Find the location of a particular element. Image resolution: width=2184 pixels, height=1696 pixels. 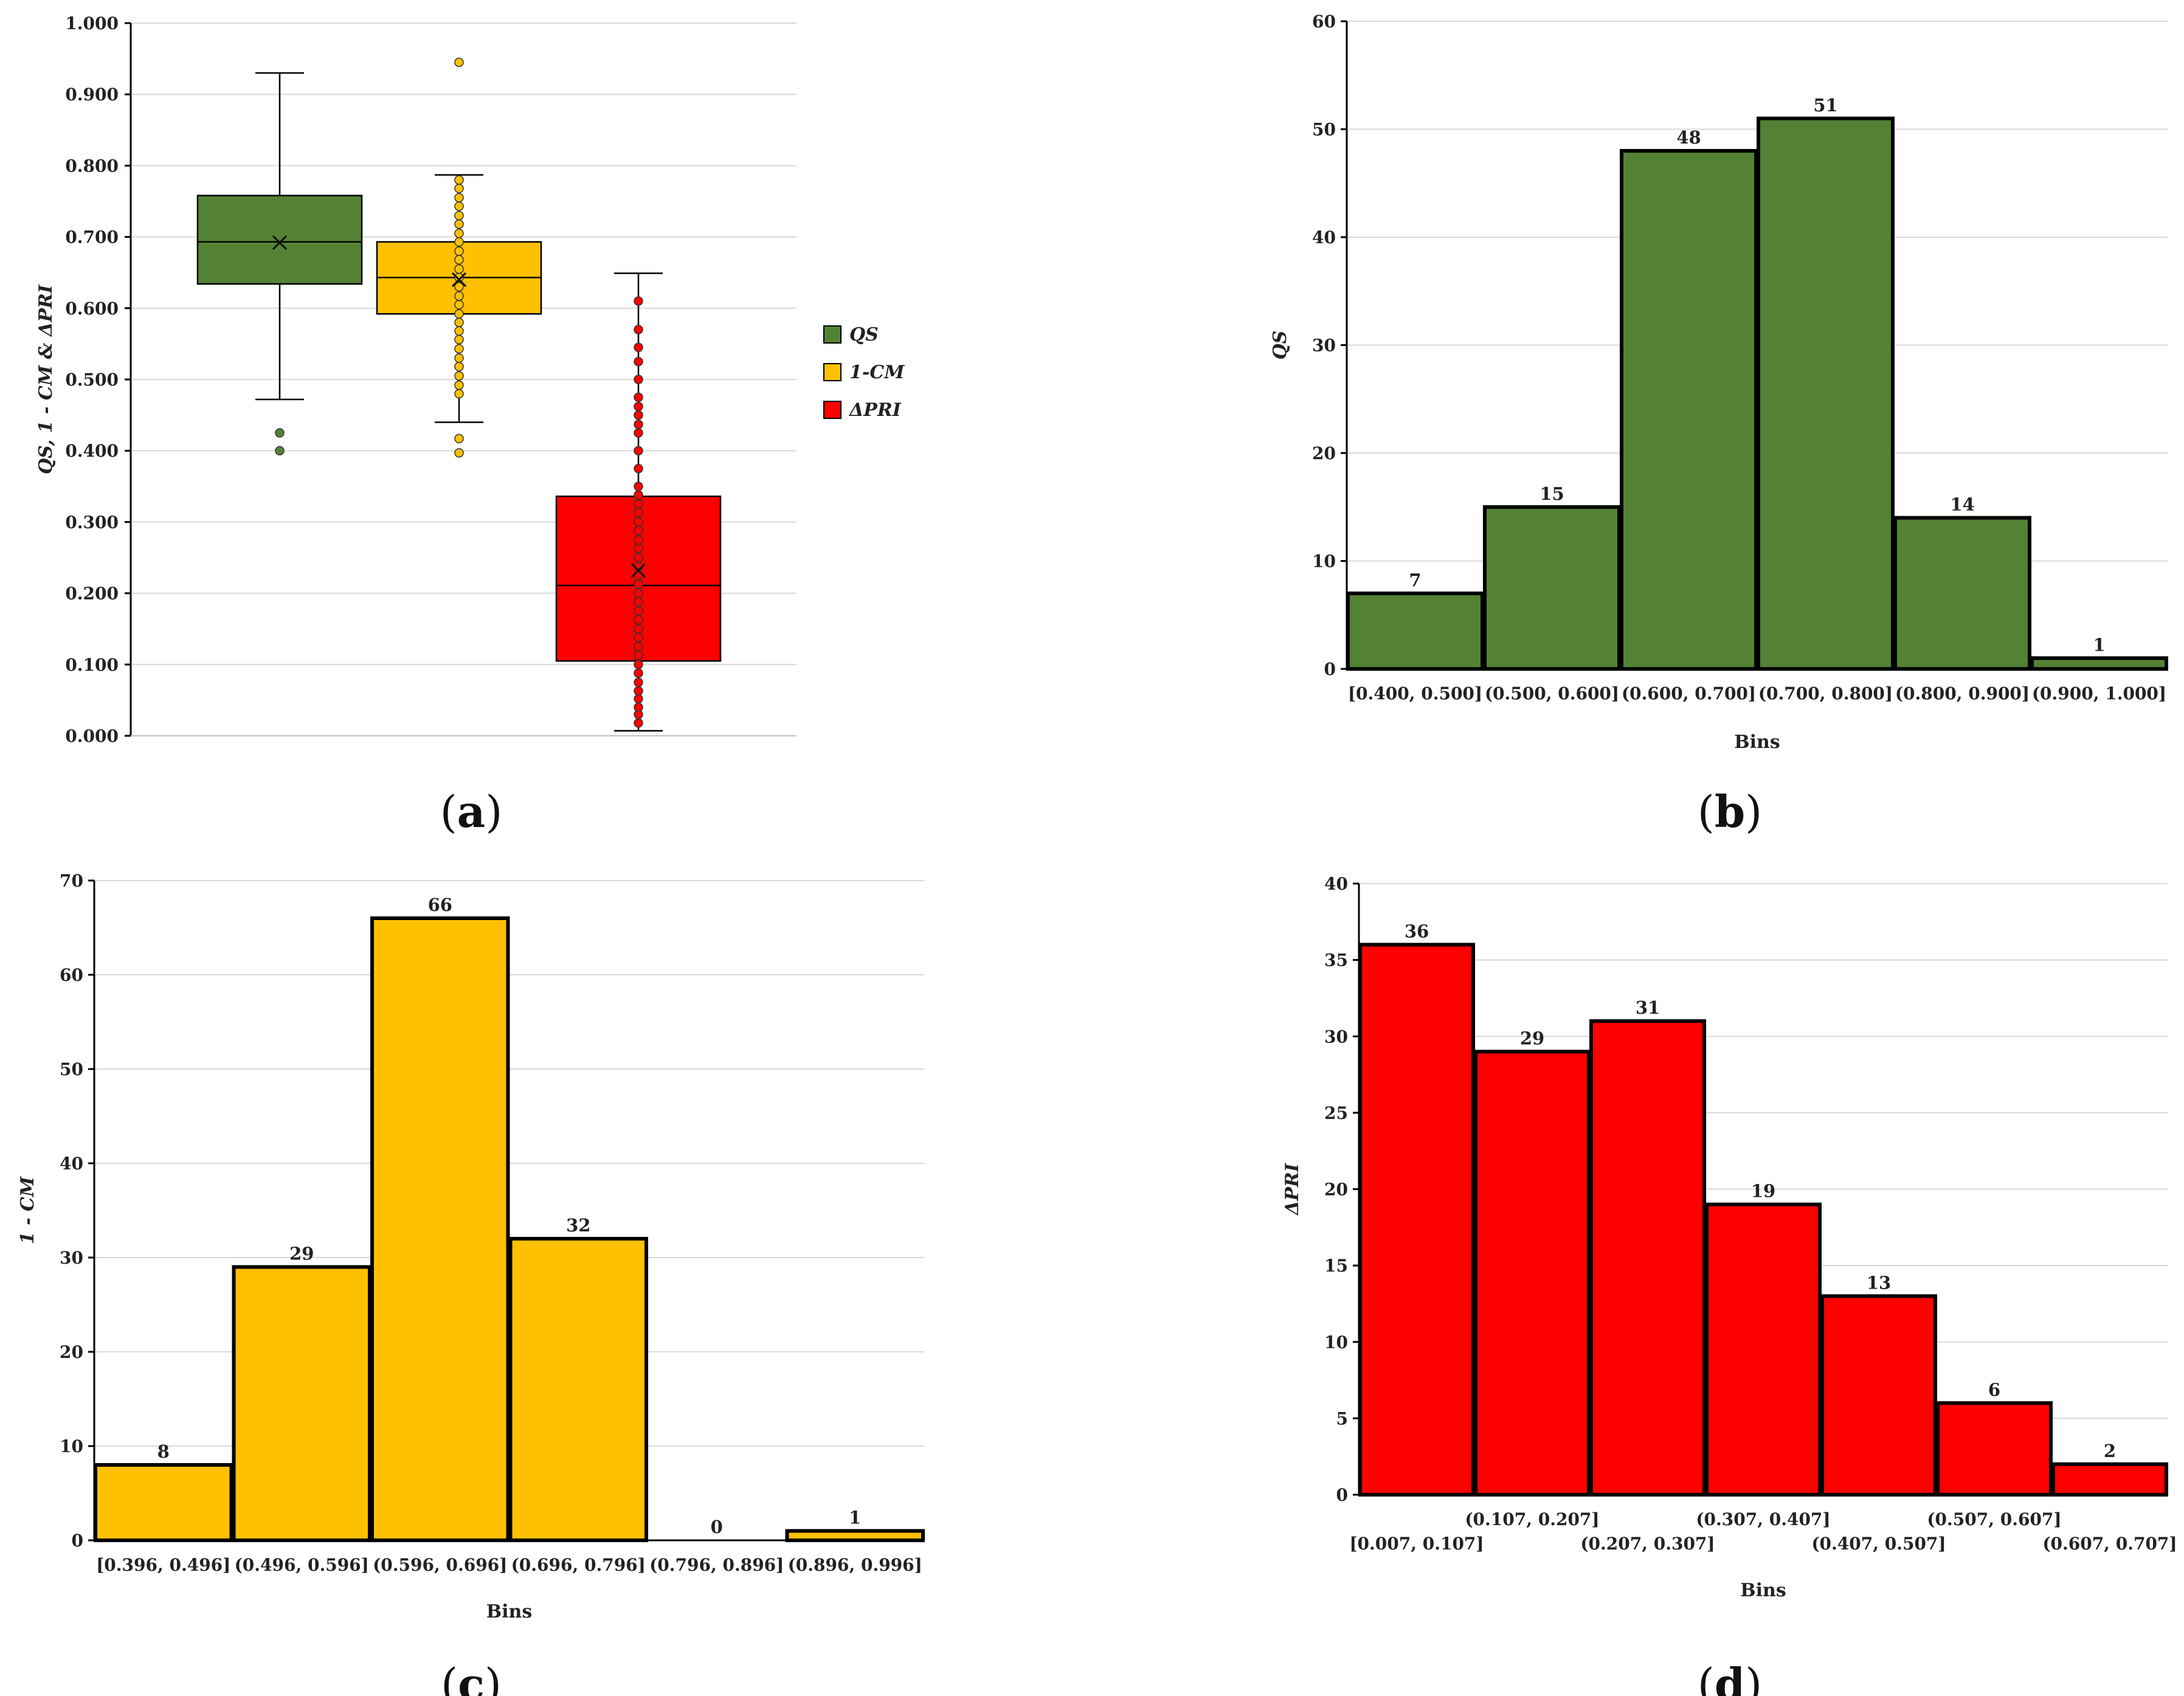

x-tick-label: (0.507, 0.607] is located at coordinates (1994, 1519).